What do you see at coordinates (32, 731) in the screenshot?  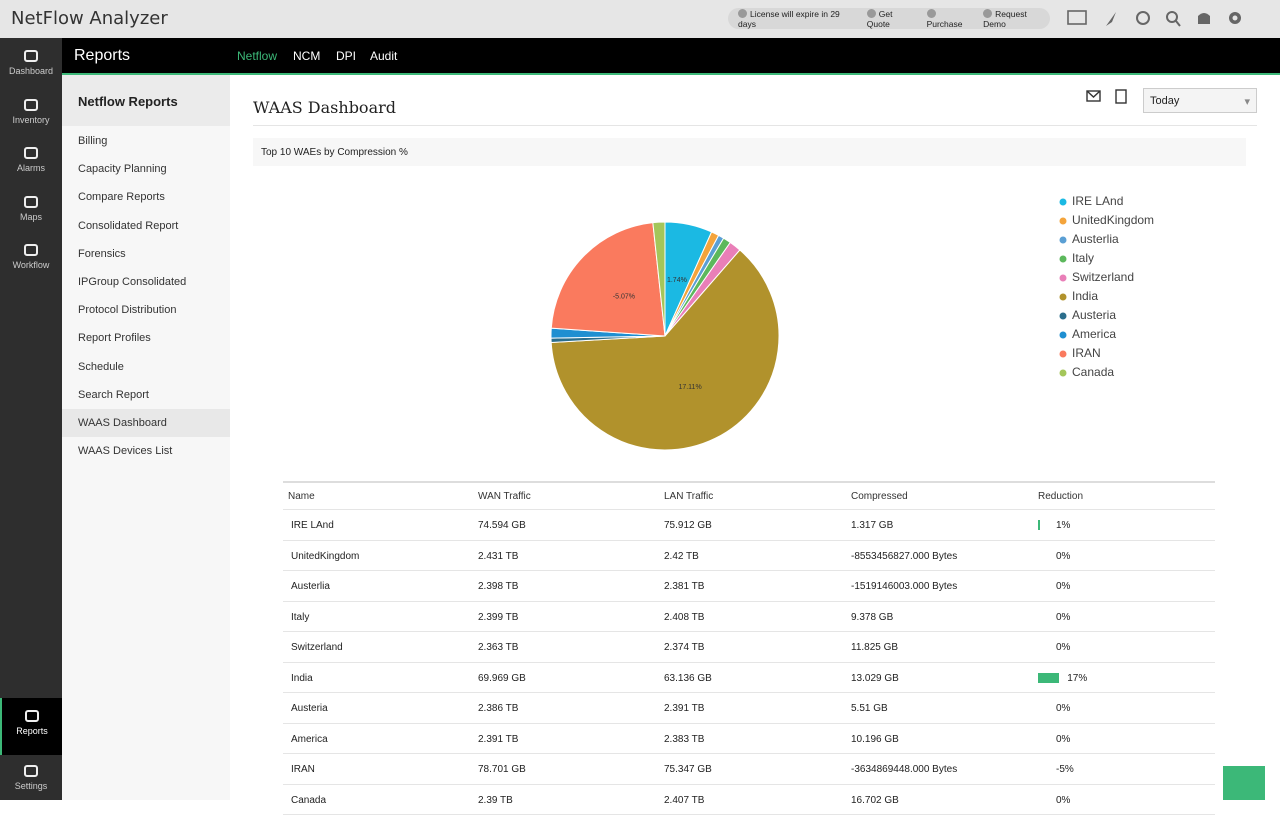 I see `sidebar-label: Reports` at bounding box center [32, 731].